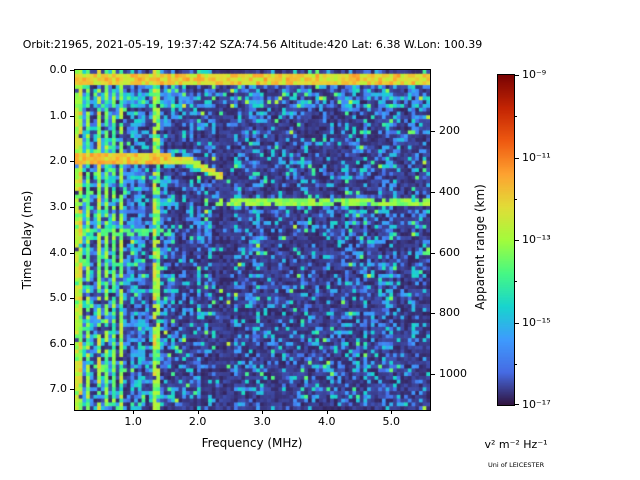 The height and width of the screenshot is (480, 640). Describe the element at coordinates (536, 157) in the screenshot. I see `colorbar-tick-label: 10⁻¹¹` at that location.